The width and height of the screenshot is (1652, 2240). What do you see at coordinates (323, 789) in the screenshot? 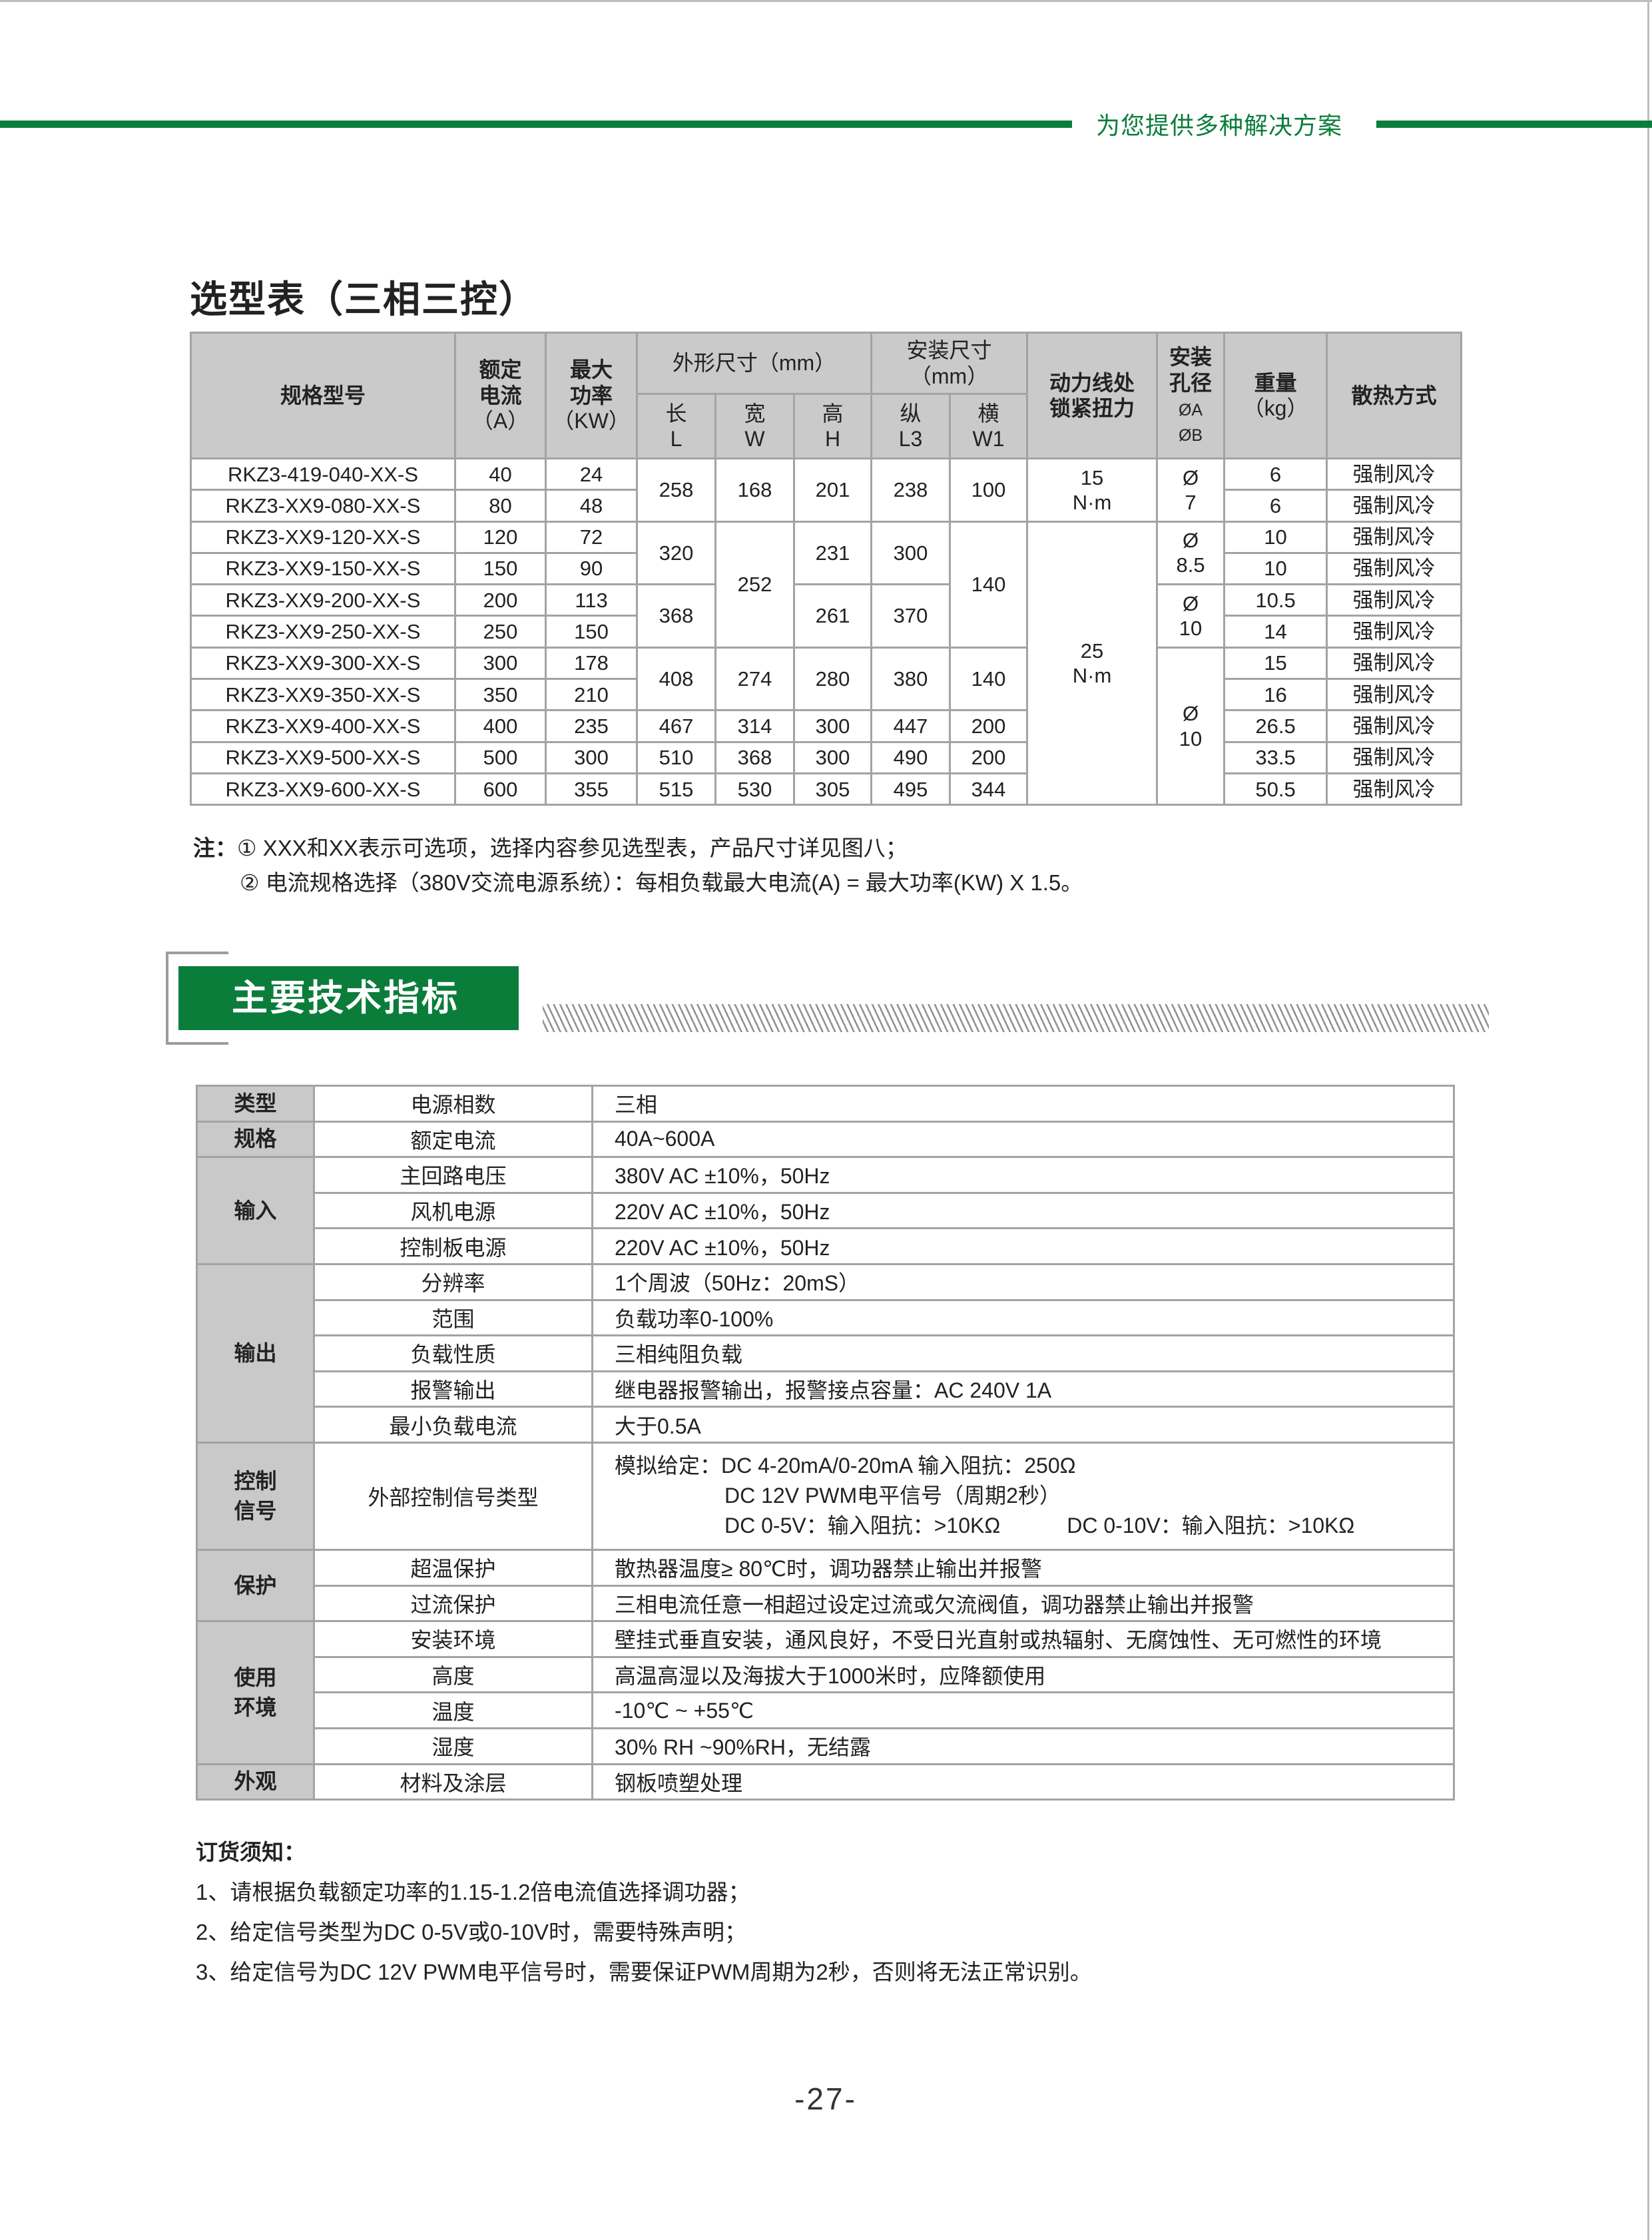
I see `cell-model: RKZ3-XX9-600-XX-S` at bounding box center [323, 789].